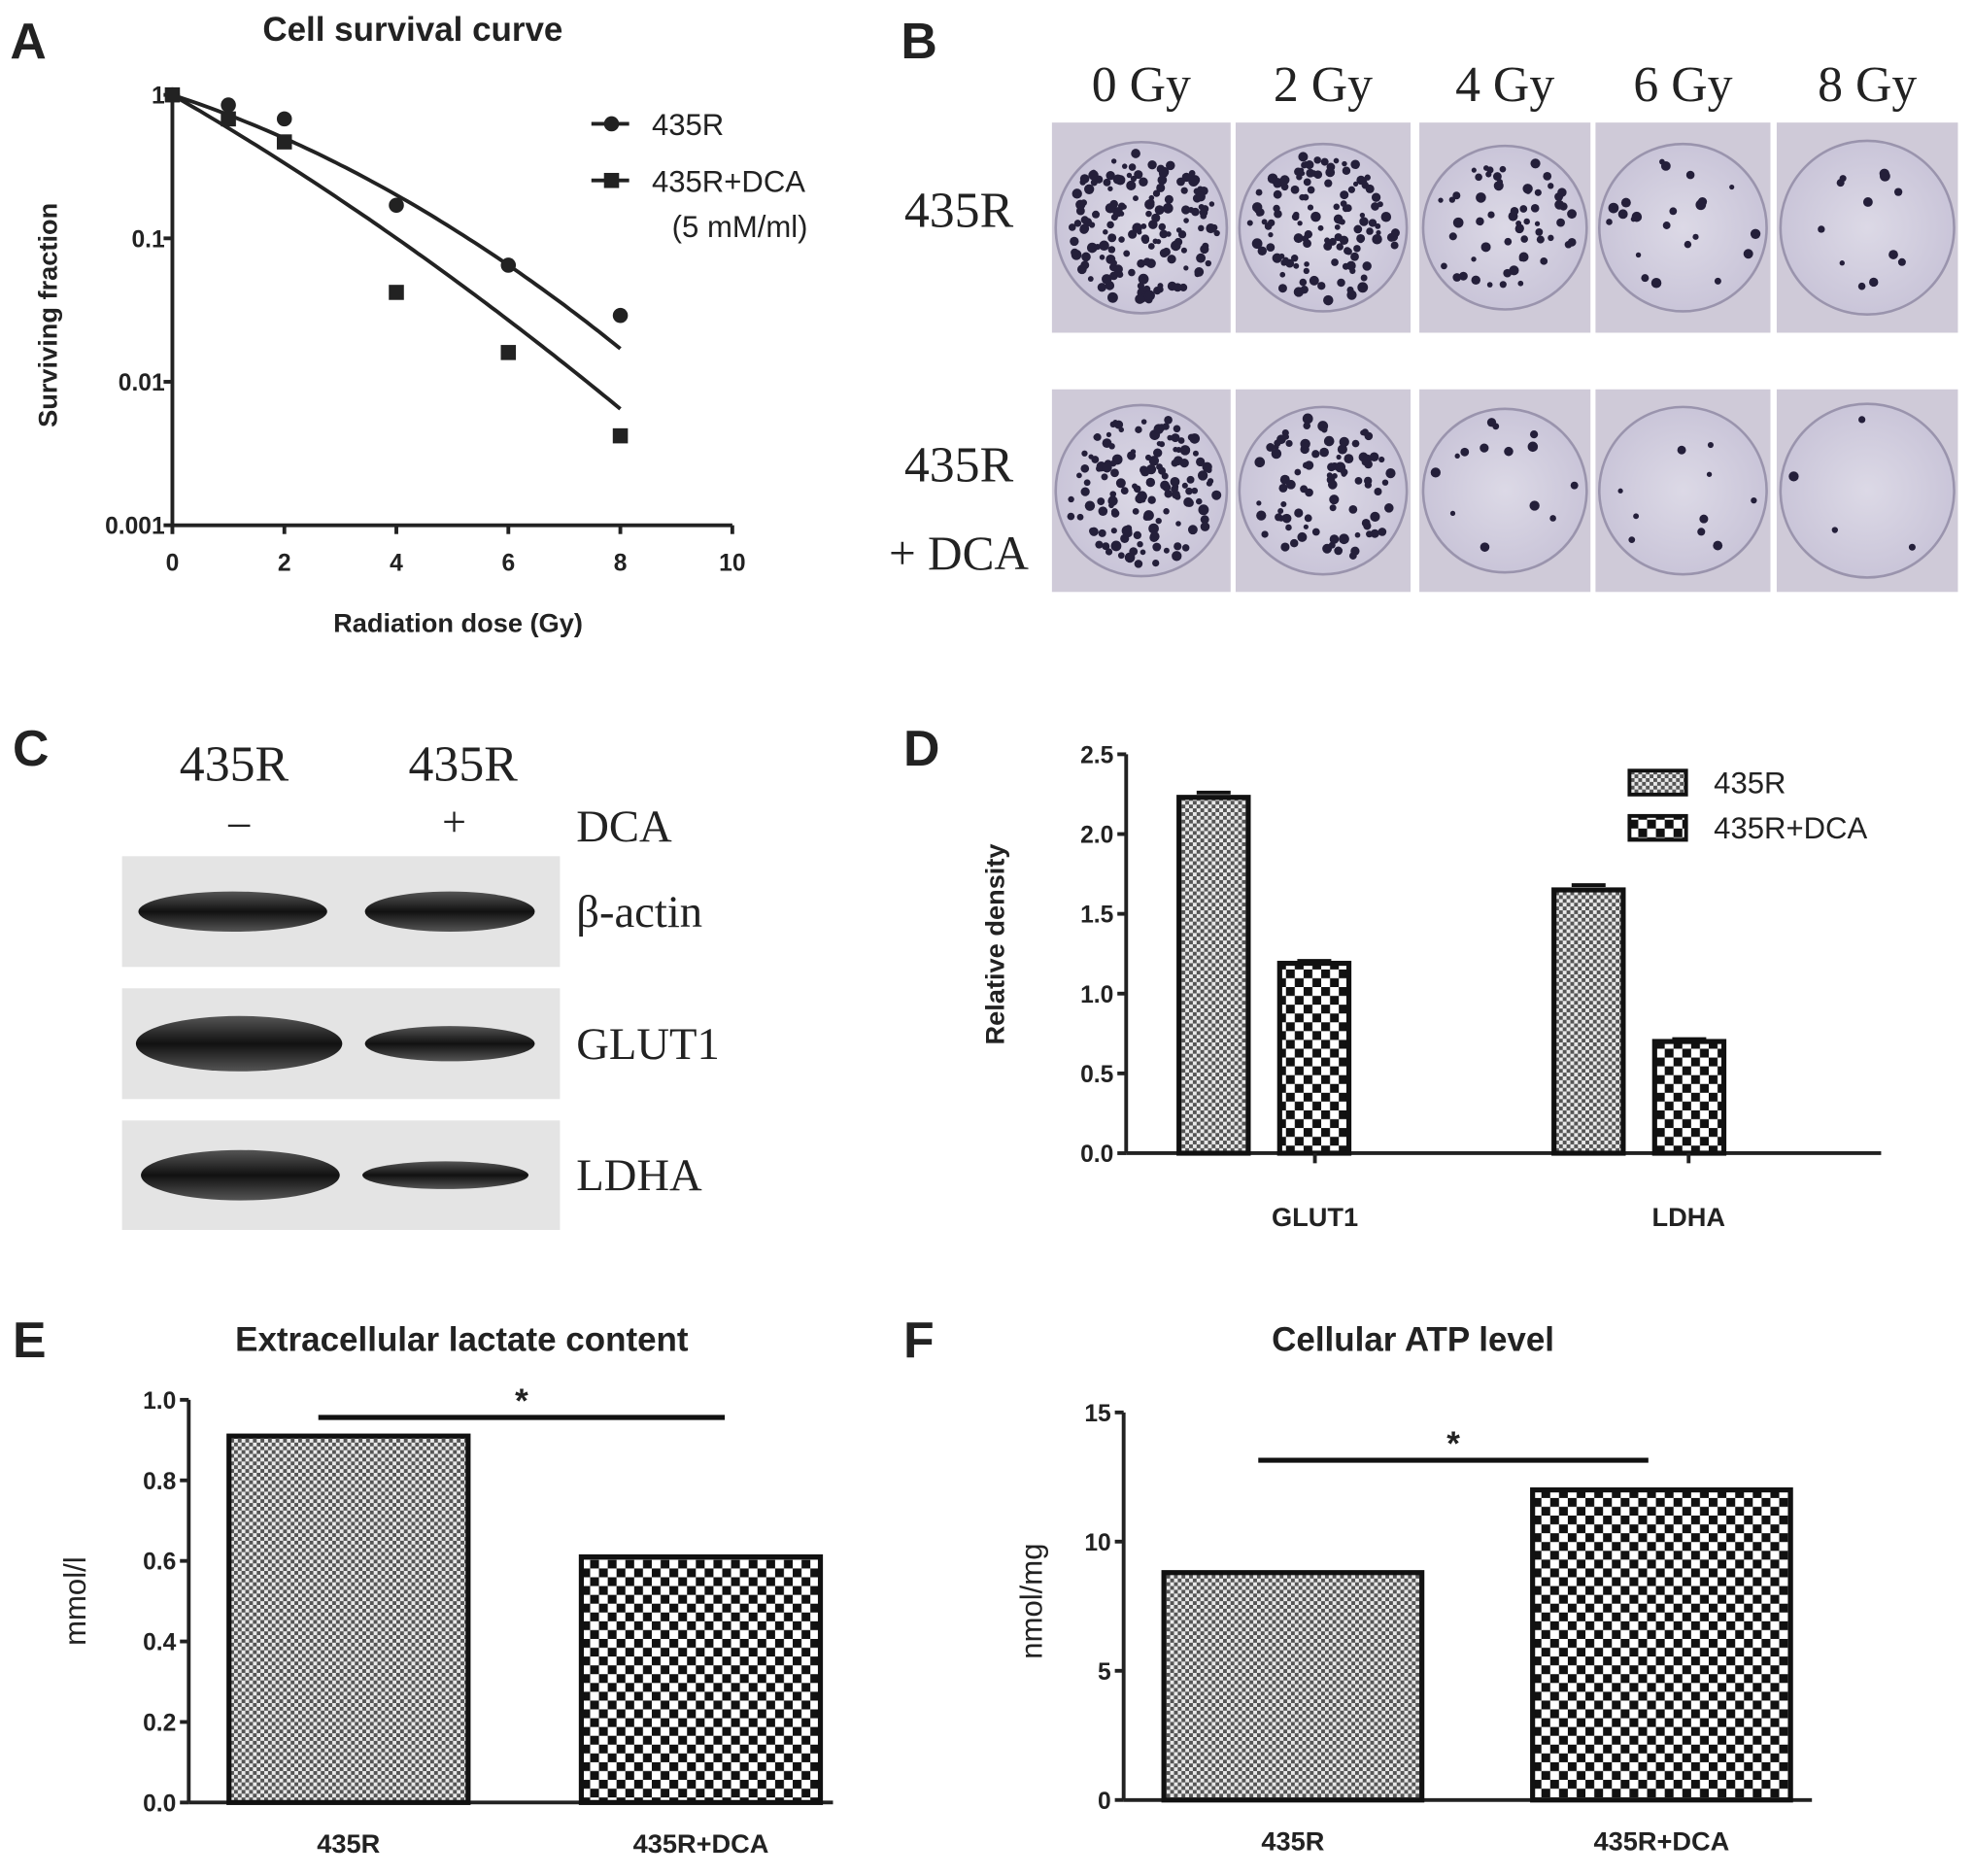 Image resolution: width=1973 pixels, height=1876 pixels. What do you see at coordinates (75, 1601) in the screenshot?
I see `y-axis-label: mmol/l` at bounding box center [75, 1601].